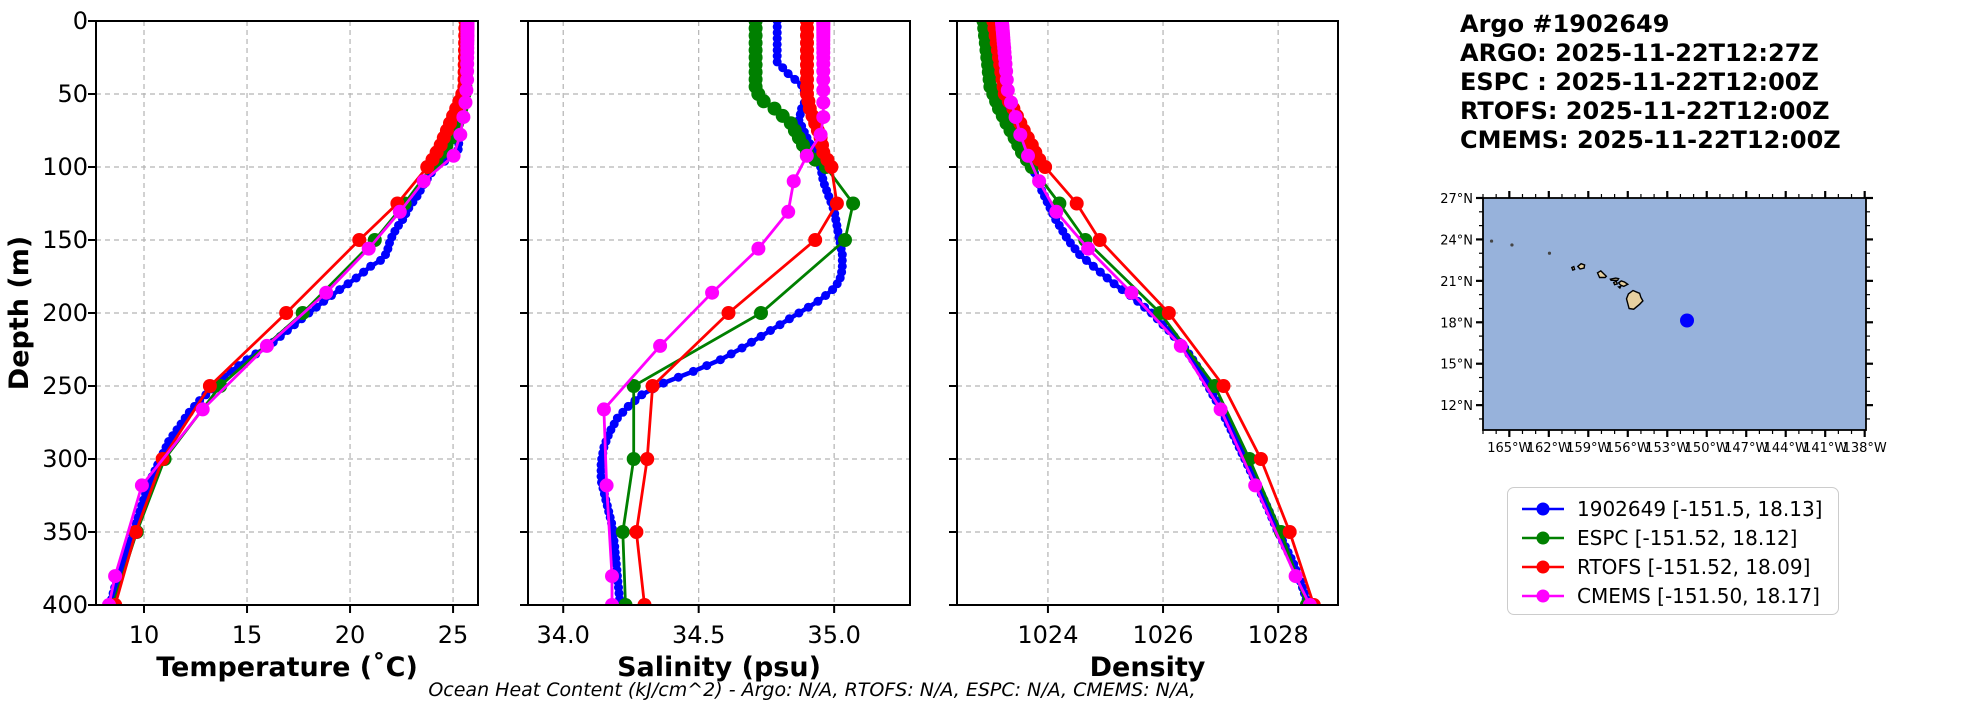 Image resolution: width=1967 pixels, height=712 pixels. I want to click on depth-tick-label: 350, so click(65, 532).